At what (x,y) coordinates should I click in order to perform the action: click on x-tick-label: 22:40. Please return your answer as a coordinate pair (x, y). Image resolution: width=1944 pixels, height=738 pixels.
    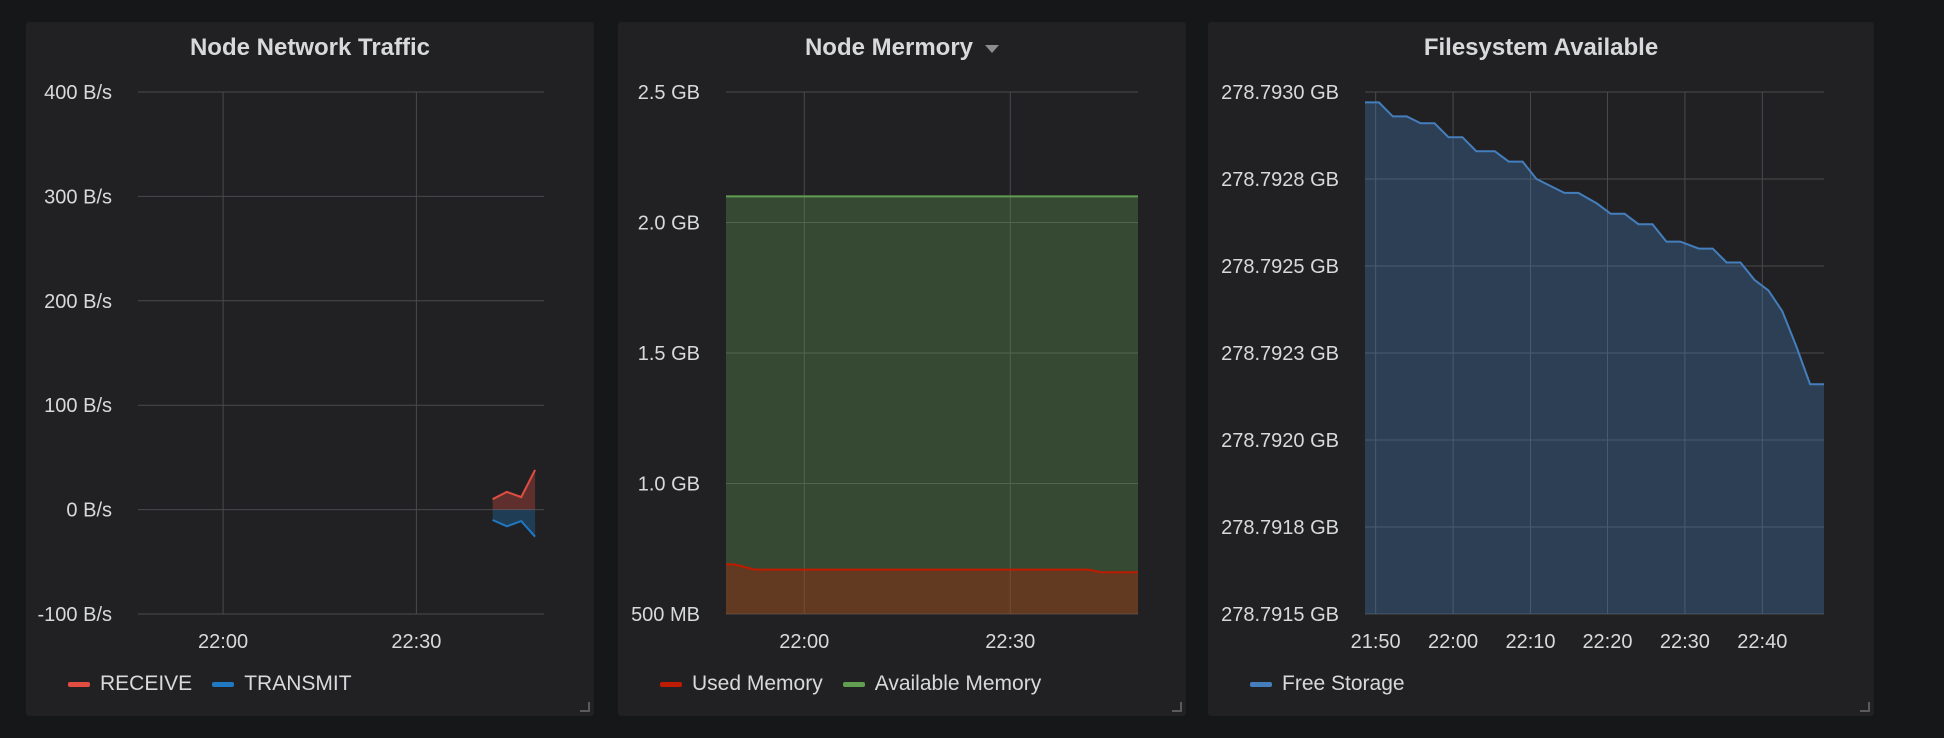
    Looking at the image, I should click on (1762, 642).